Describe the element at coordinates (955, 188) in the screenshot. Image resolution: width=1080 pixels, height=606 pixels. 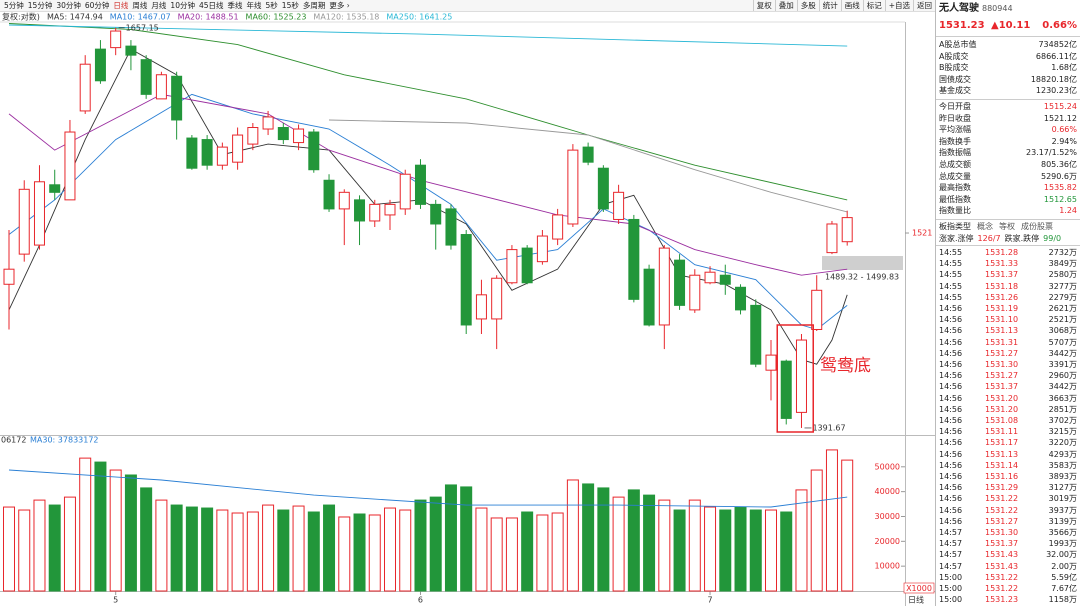
I see `stat-label: 最高指数` at that location.